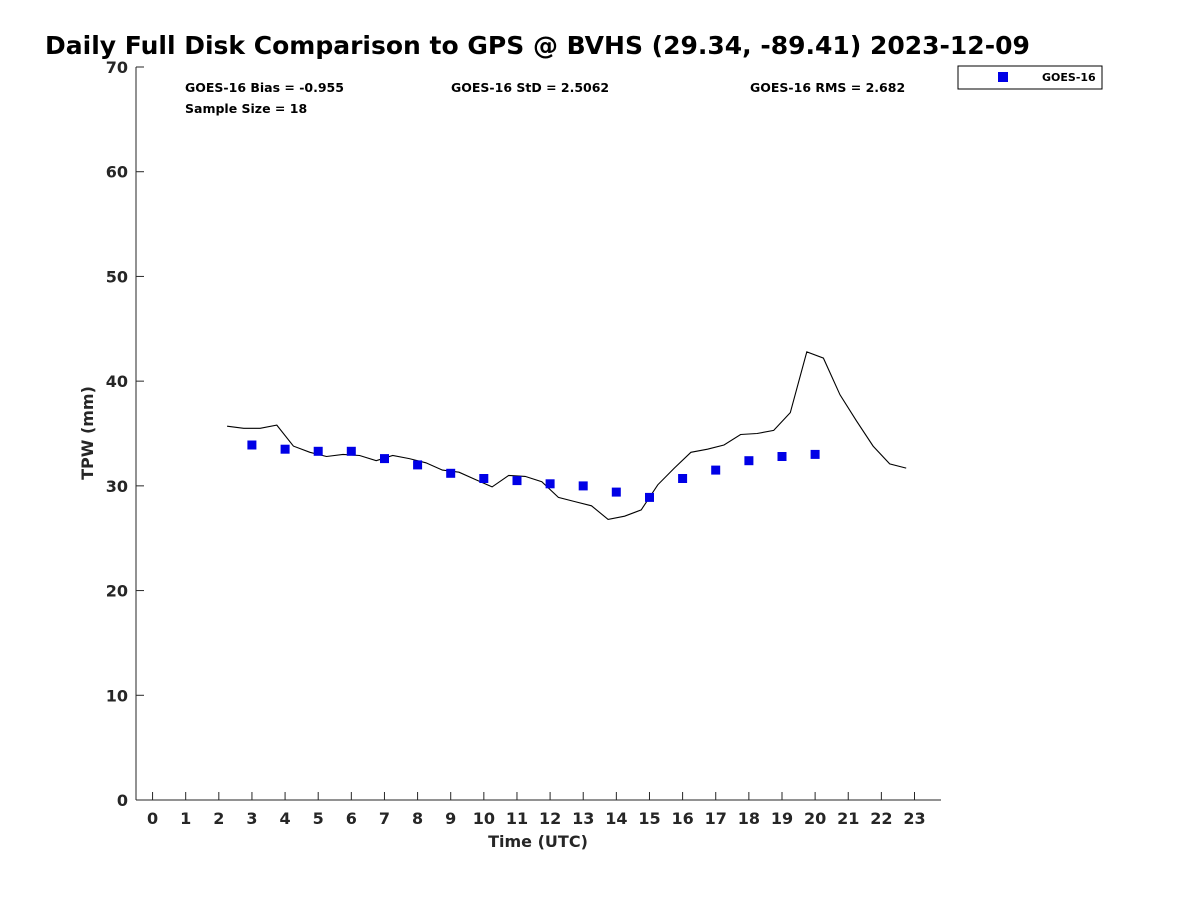 This screenshot has width=1200, height=900. Describe the element at coordinates (264, 87) in the screenshot. I see `stat-bias: GOES-16 Bias = -0.955` at that location.